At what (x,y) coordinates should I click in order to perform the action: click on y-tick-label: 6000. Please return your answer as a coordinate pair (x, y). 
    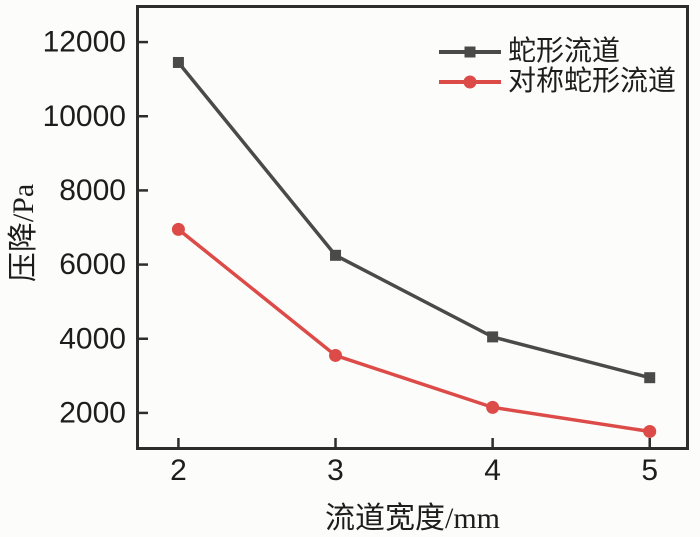
    Looking at the image, I should click on (92, 264).